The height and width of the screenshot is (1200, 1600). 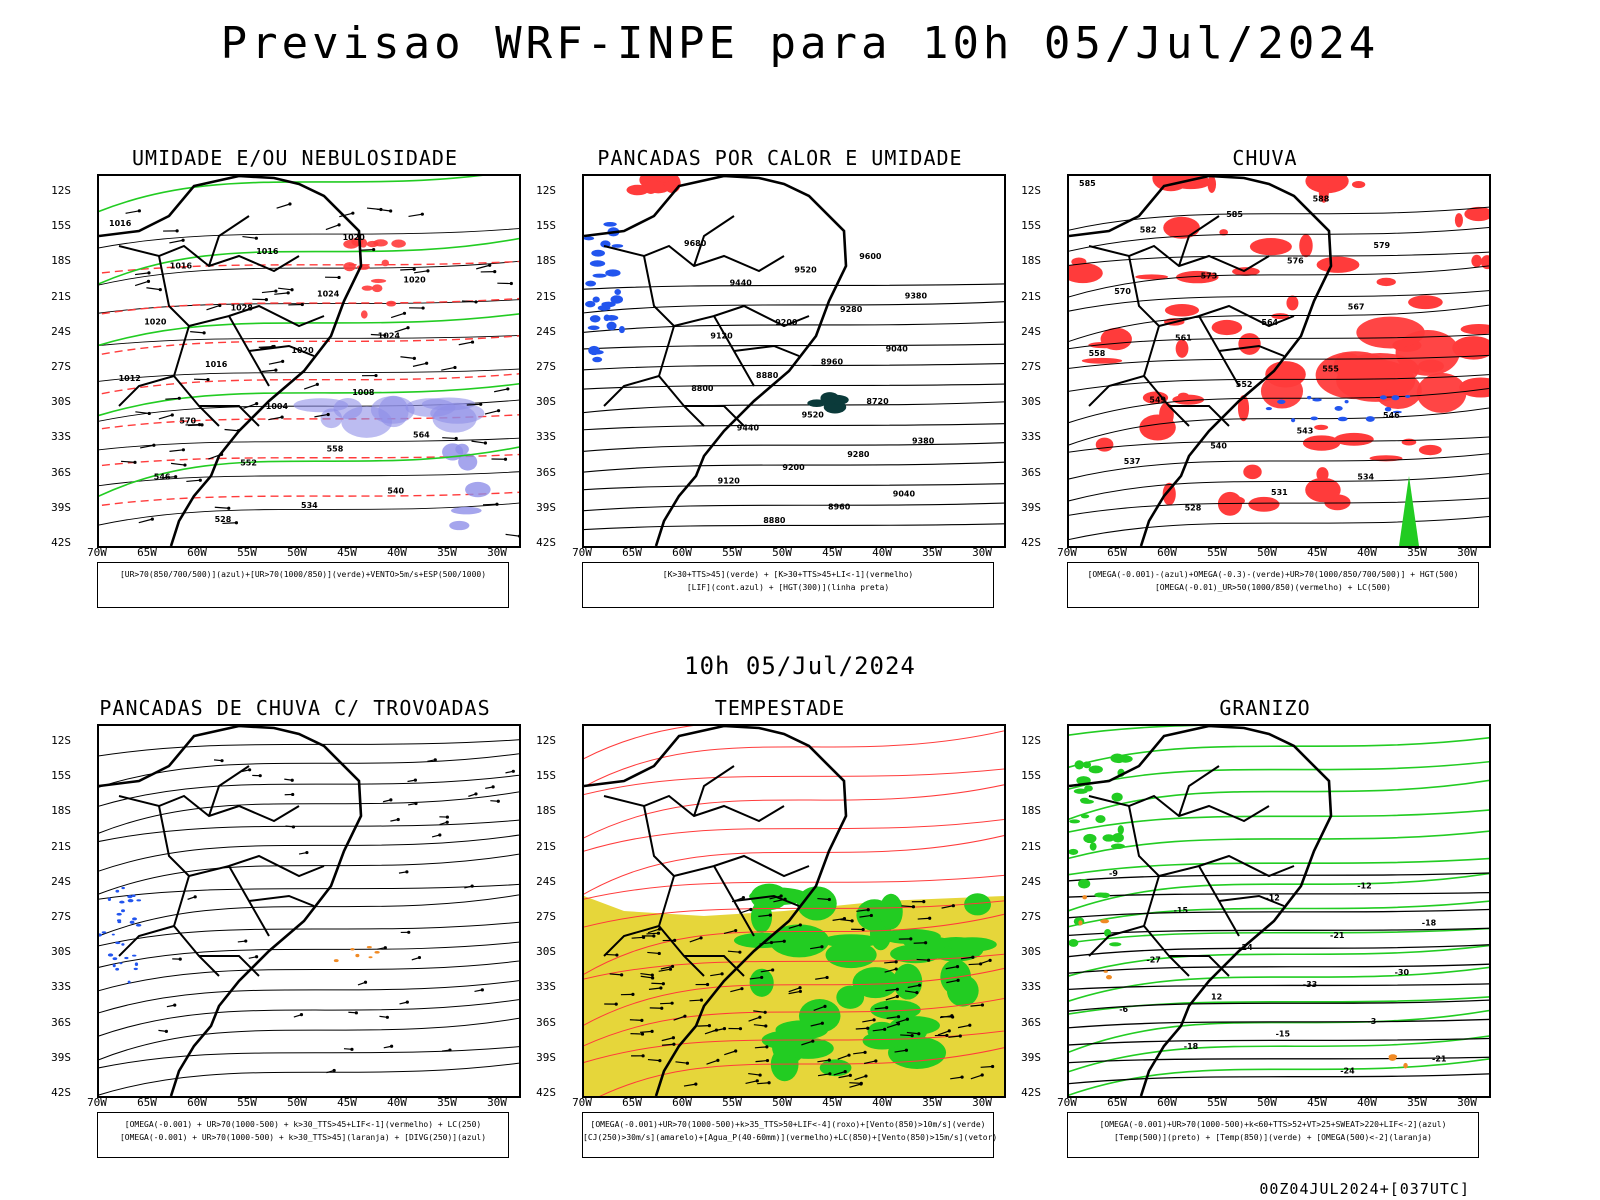 I want to click on page-title: Previsao WRF-INPE para 10h 05/Jul/2024, so click(x=800, y=43).